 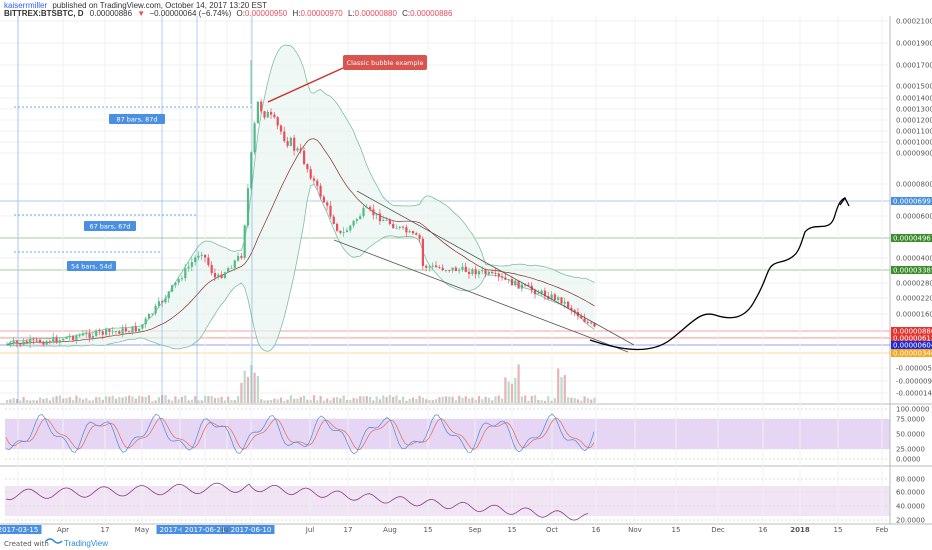 I want to click on stochastic-oscillator, so click(x=300, y=434).